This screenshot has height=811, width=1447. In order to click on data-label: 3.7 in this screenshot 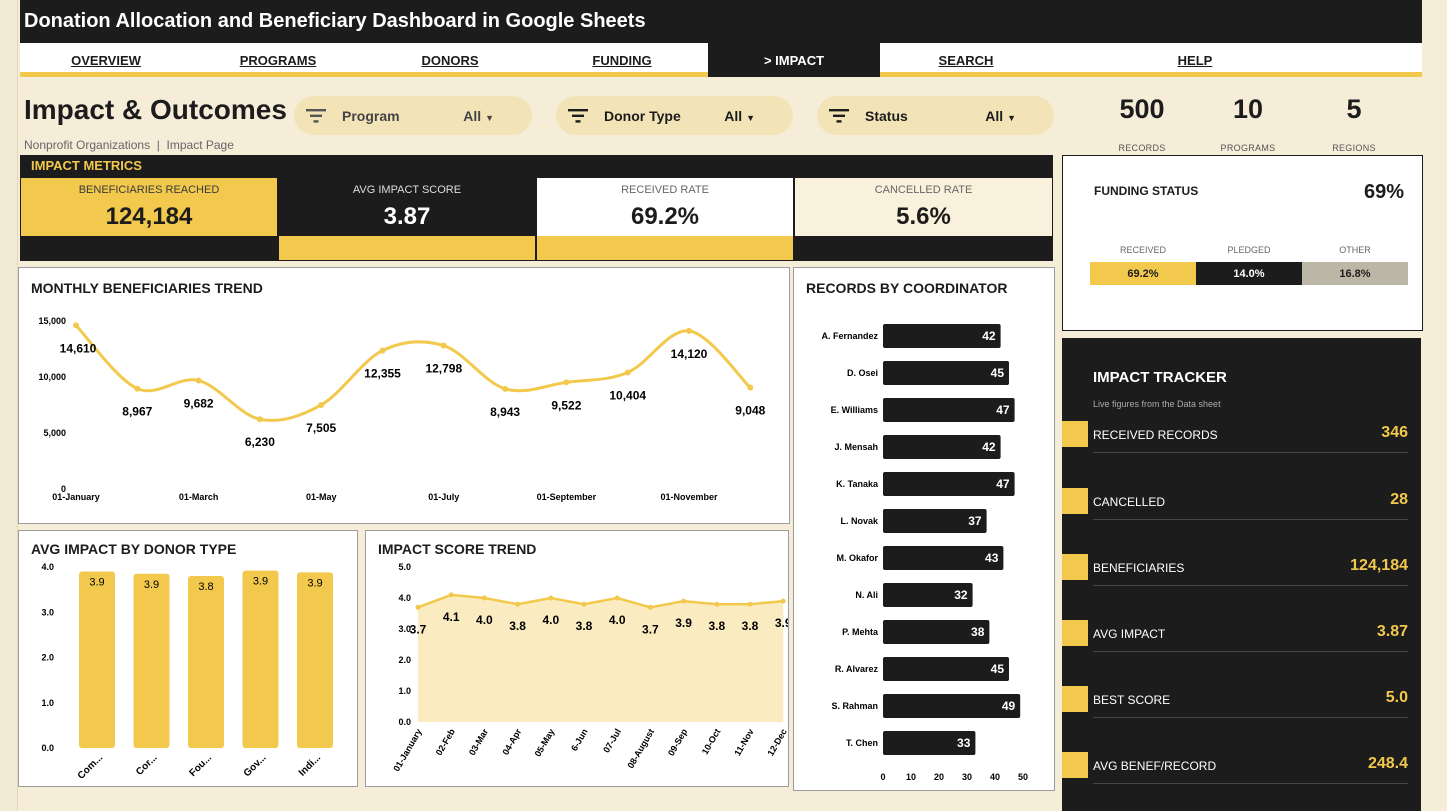, I will do `click(418, 629)`.